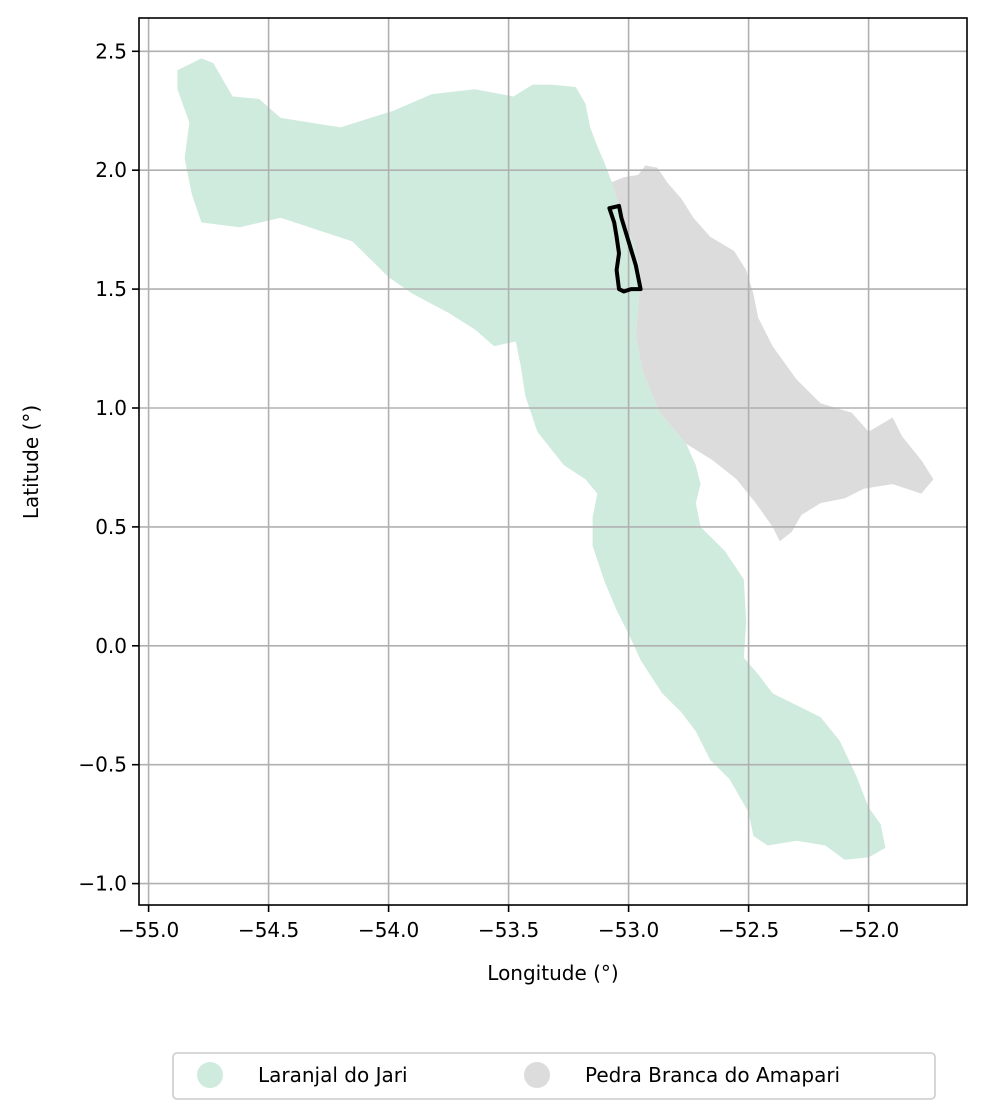  What do you see at coordinates (388, 930) in the screenshot?
I see `x-tick-label: −54.0` at bounding box center [388, 930].